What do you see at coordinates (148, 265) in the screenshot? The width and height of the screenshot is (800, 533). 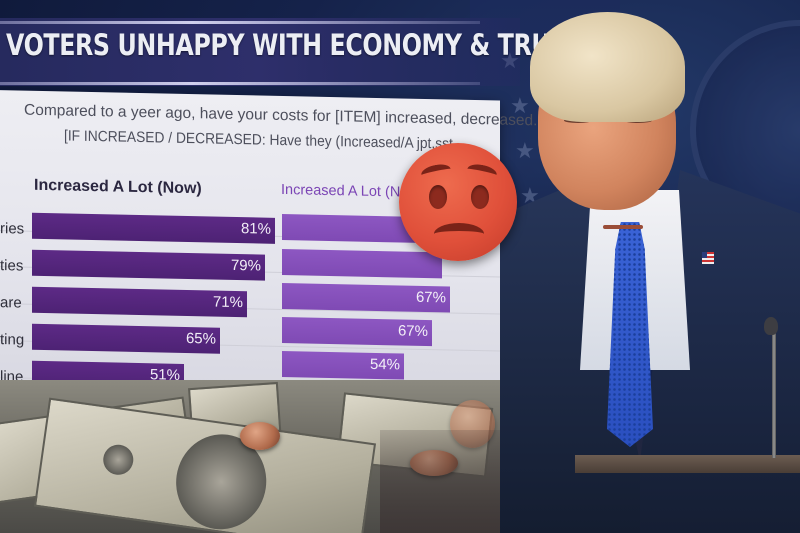 I see `left-bar-2: 79%` at bounding box center [148, 265].